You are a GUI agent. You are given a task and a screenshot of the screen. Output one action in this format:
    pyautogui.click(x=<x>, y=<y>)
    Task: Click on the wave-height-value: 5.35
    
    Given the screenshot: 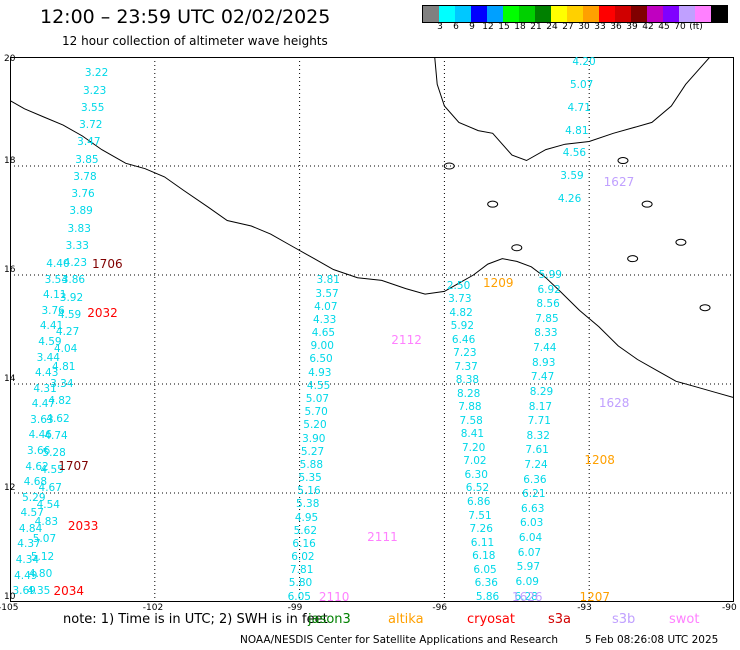 What is the action you would take?
    pyautogui.click(x=310, y=478)
    